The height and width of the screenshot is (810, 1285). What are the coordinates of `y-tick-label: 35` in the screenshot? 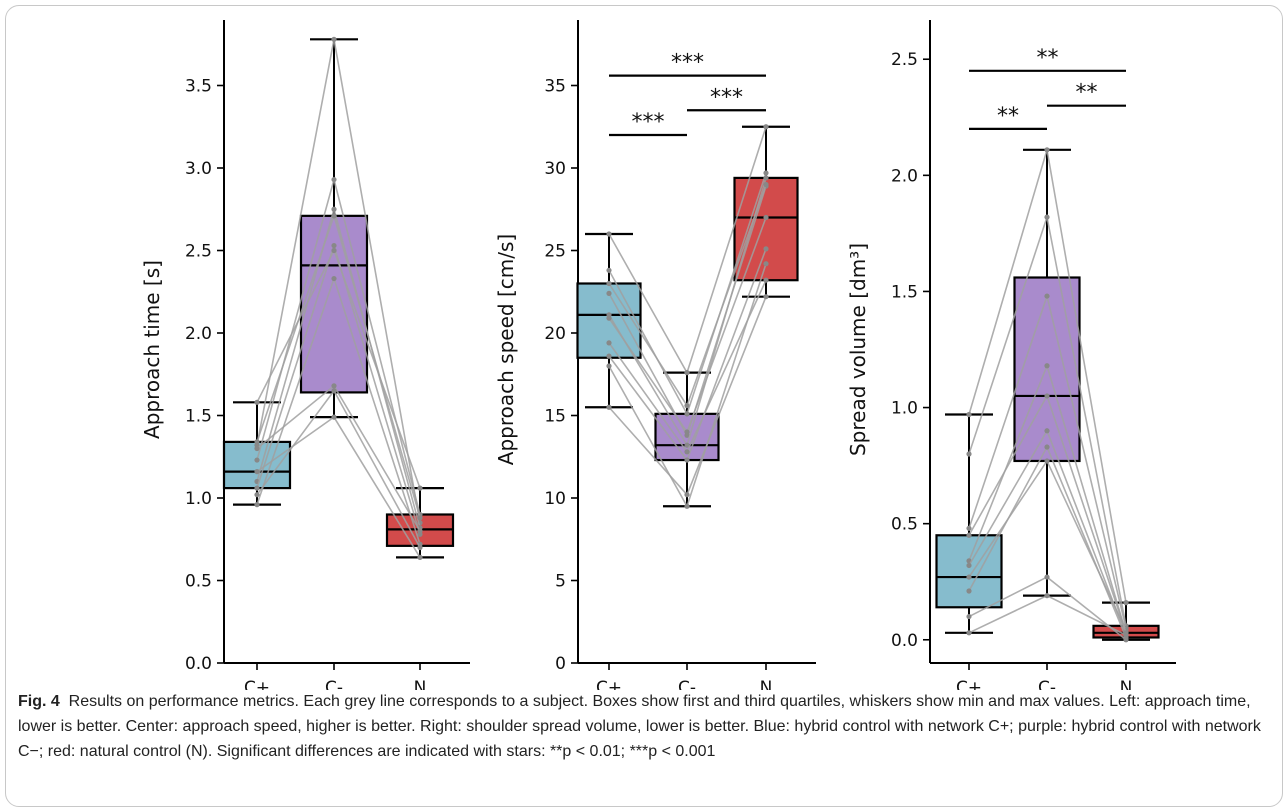 It's located at (555, 87).